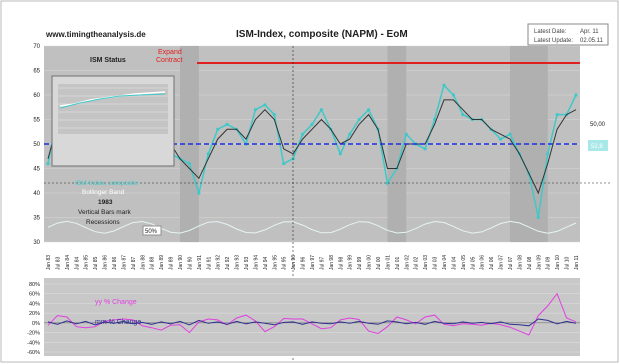  Describe the element at coordinates (247, 263) in the screenshot. I see `x-tick-label: Jul 93` at that location.